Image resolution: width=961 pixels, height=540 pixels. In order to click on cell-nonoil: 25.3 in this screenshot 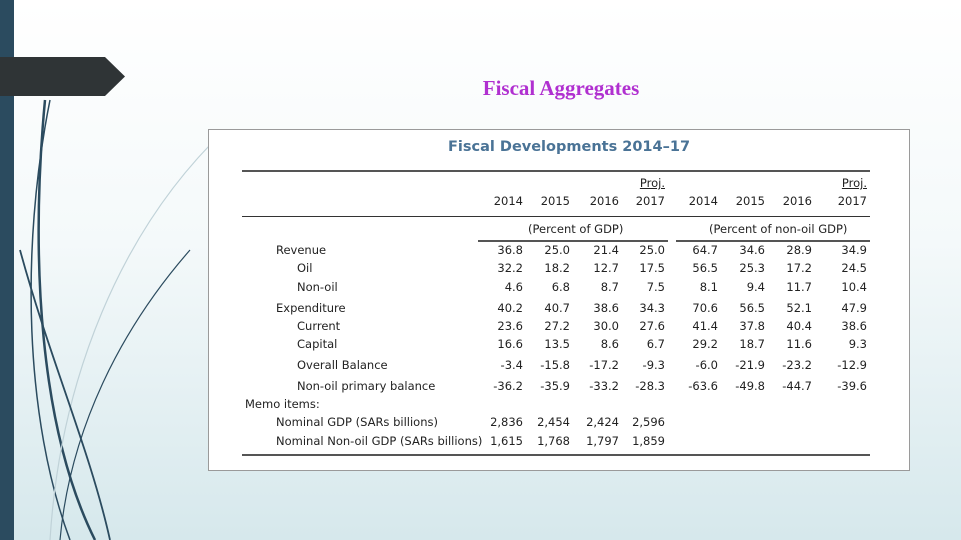, I will do `click(752, 268)`.